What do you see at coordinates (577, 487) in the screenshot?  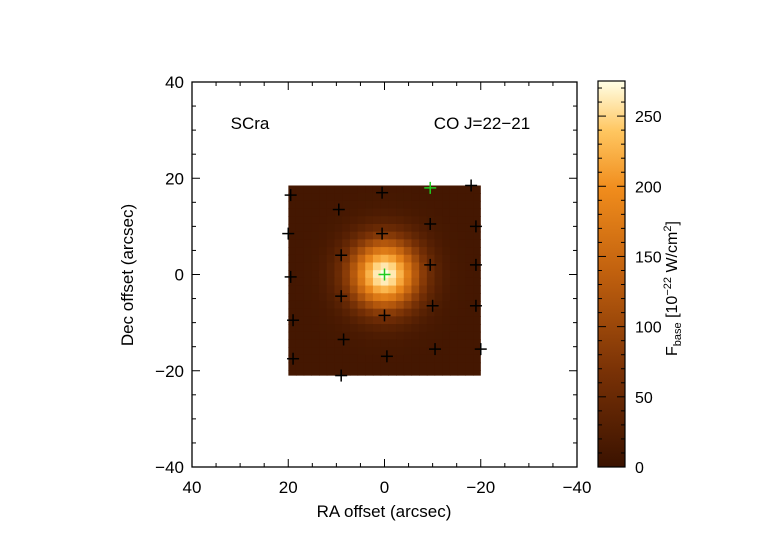 I see `x-tick-label: −40` at bounding box center [577, 487].